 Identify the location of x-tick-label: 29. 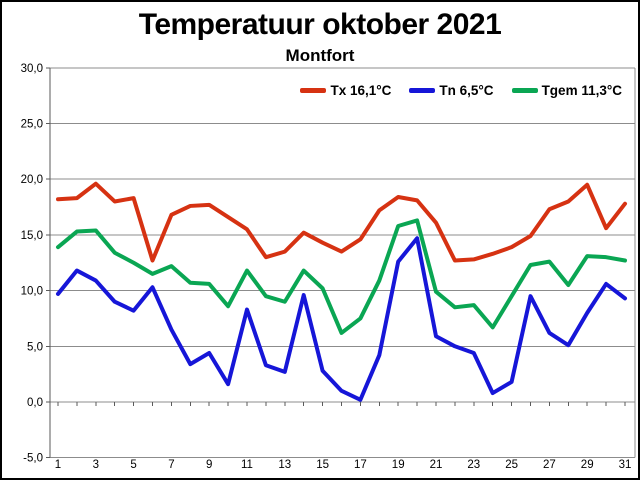
(587, 465).